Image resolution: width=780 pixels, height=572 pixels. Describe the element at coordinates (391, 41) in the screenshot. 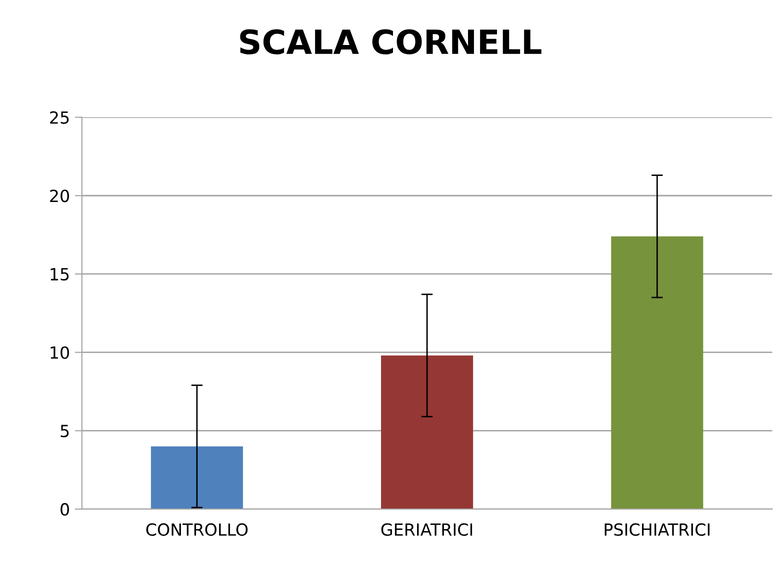

I see `chart-title: SCALA CORNELL` at that location.